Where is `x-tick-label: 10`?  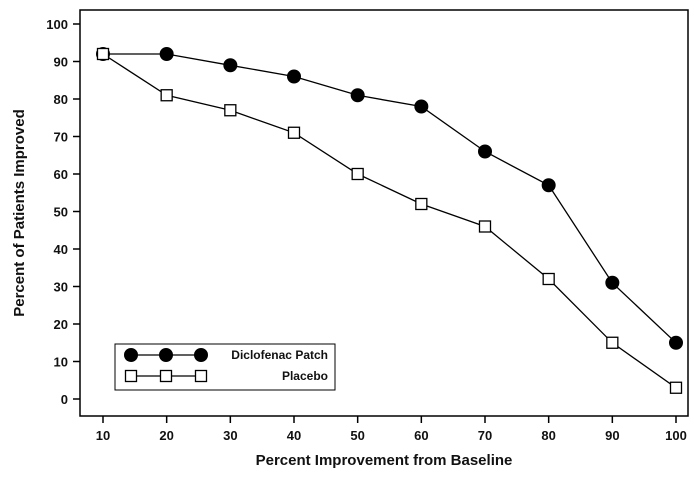
x-tick-label: 10 is located at coordinates (103, 435).